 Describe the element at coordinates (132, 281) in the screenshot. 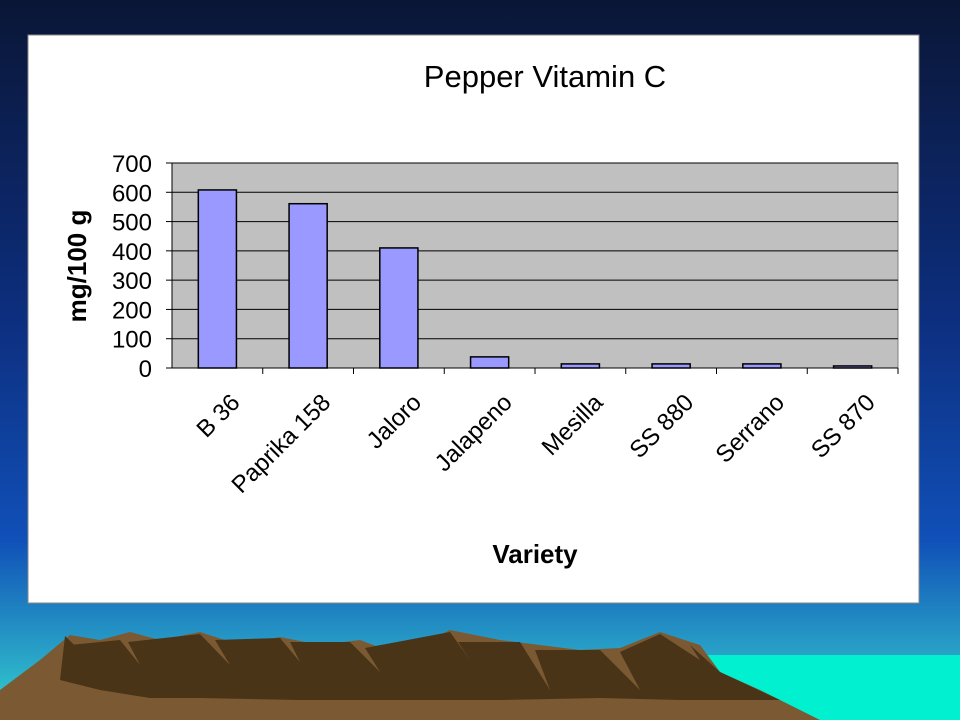

I see `y-tick-label: 300` at that location.